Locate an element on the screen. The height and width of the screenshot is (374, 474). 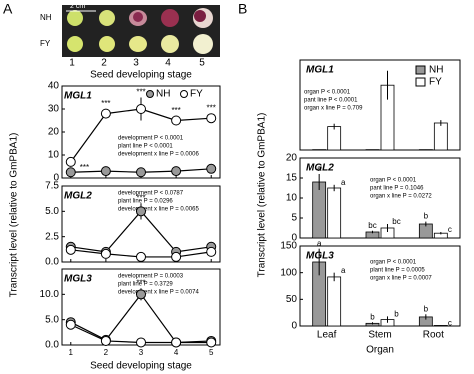
stage-label: 2 is located at coordinates (104, 63).